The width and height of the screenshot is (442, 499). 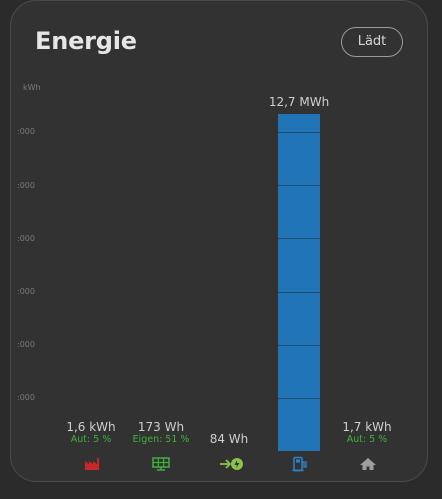 What do you see at coordinates (91, 427) in the screenshot?
I see `consumption-value: 1,6 kWh` at bounding box center [91, 427].